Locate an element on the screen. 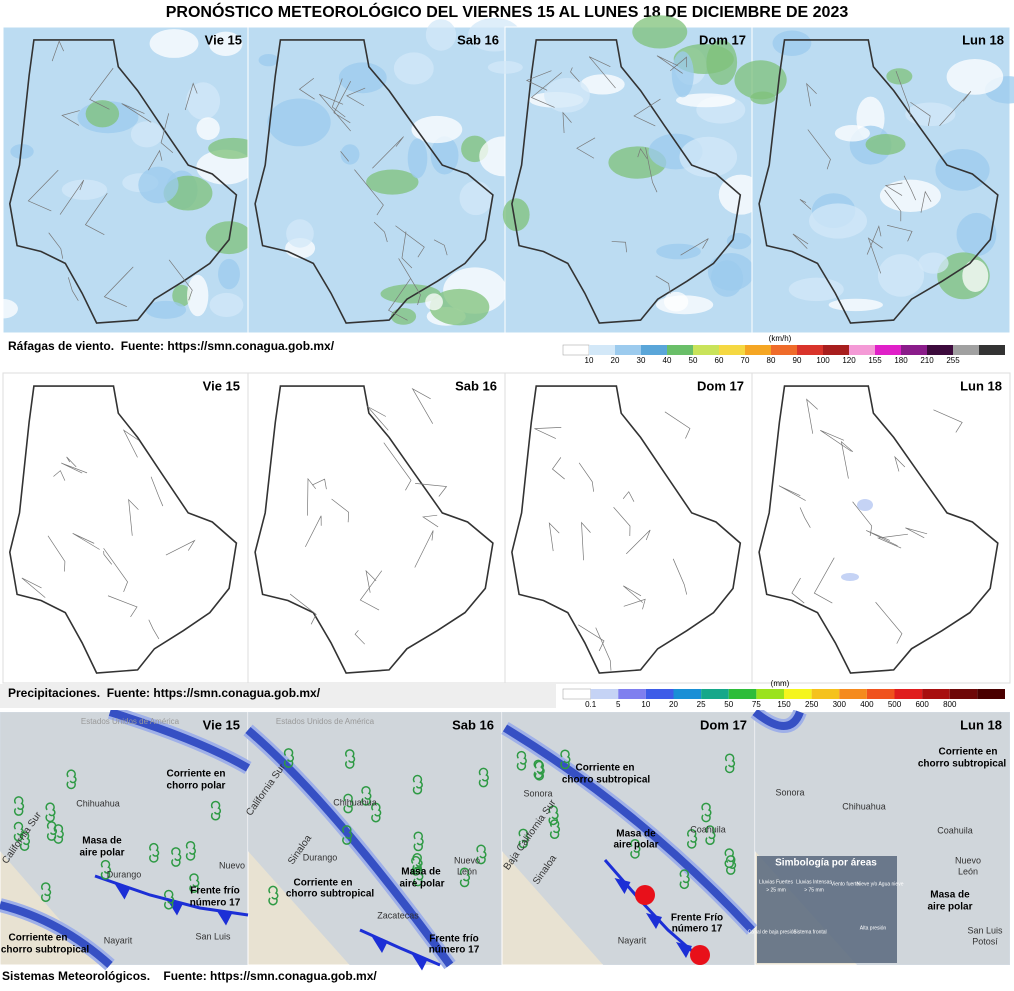 Image resolution: width=1014 pixels, height=991 pixels. legend-label: 100 is located at coordinates (823, 360).